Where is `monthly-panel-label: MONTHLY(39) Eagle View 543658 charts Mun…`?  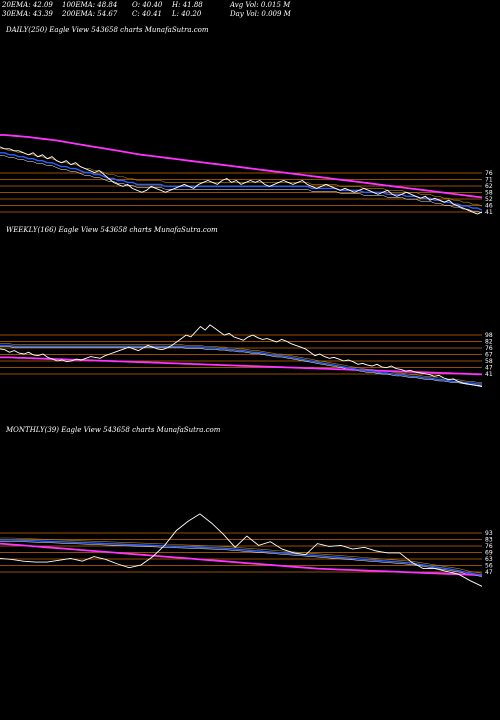
monthly-panel-label: MONTHLY(39) Eagle View 543658 charts Mun… is located at coordinates (113, 430).